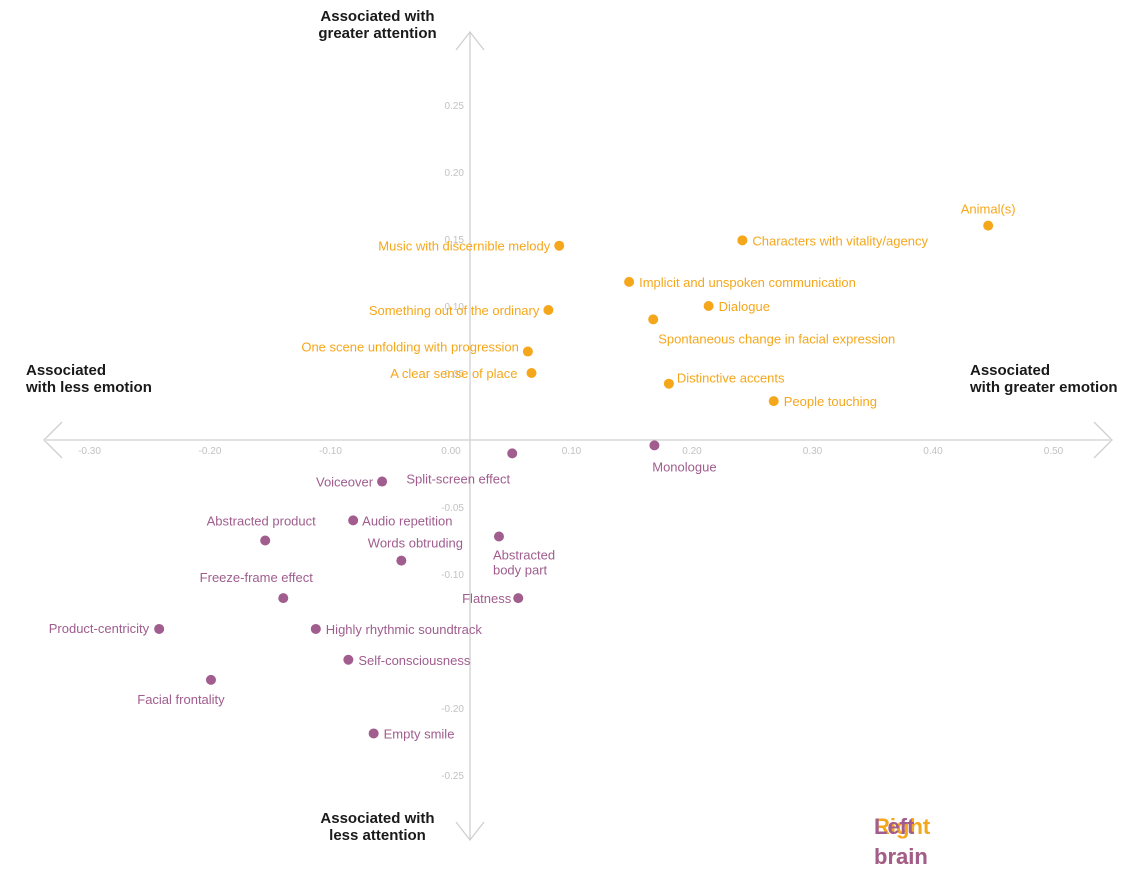 The width and height of the screenshot is (1146, 880). I want to click on y-tick-label: 0.25, so click(455, 106).